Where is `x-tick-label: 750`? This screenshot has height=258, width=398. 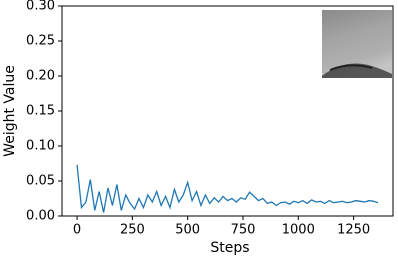 x-tick-label: 750 is located at coordinates (243, 230).